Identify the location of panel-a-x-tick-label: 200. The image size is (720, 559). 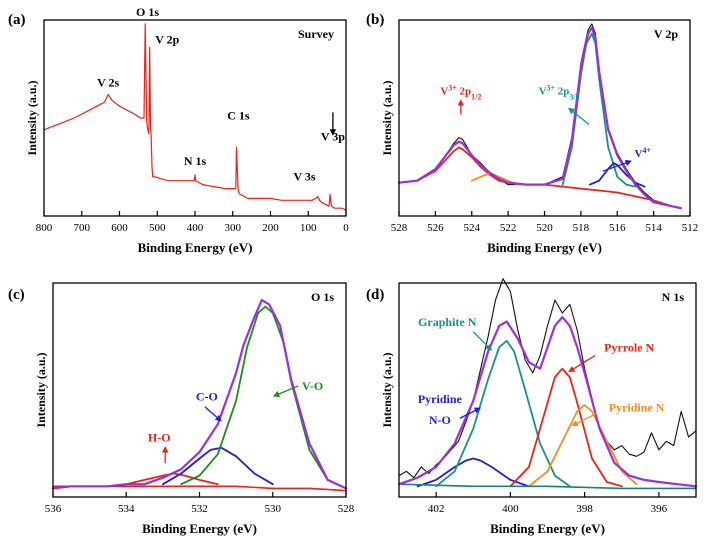
(270, 228).